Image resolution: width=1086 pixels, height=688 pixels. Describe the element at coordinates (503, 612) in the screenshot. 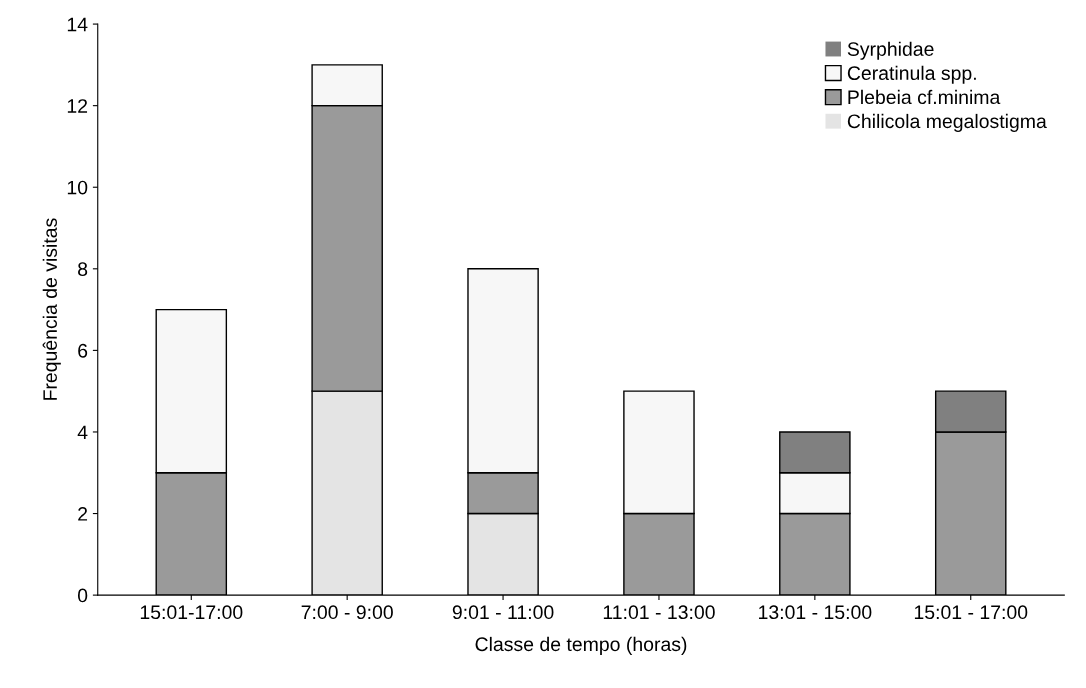

I see `x-tick-label: 9:01 - 11:00` at that location.